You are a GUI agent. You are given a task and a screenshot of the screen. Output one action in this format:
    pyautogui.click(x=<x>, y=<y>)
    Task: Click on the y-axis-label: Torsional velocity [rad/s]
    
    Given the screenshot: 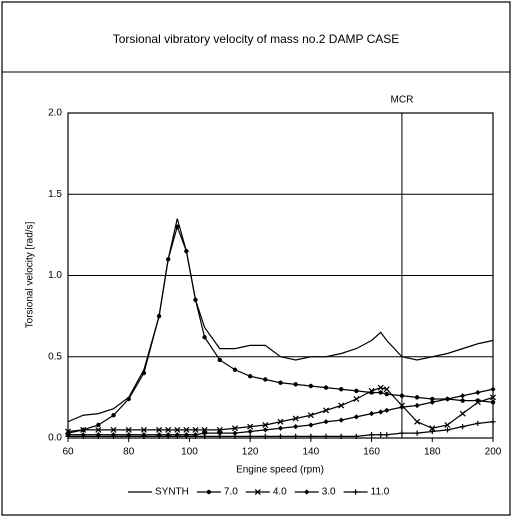 What is the action you would take?
    pyautogui.click(x=30, y=274)
    